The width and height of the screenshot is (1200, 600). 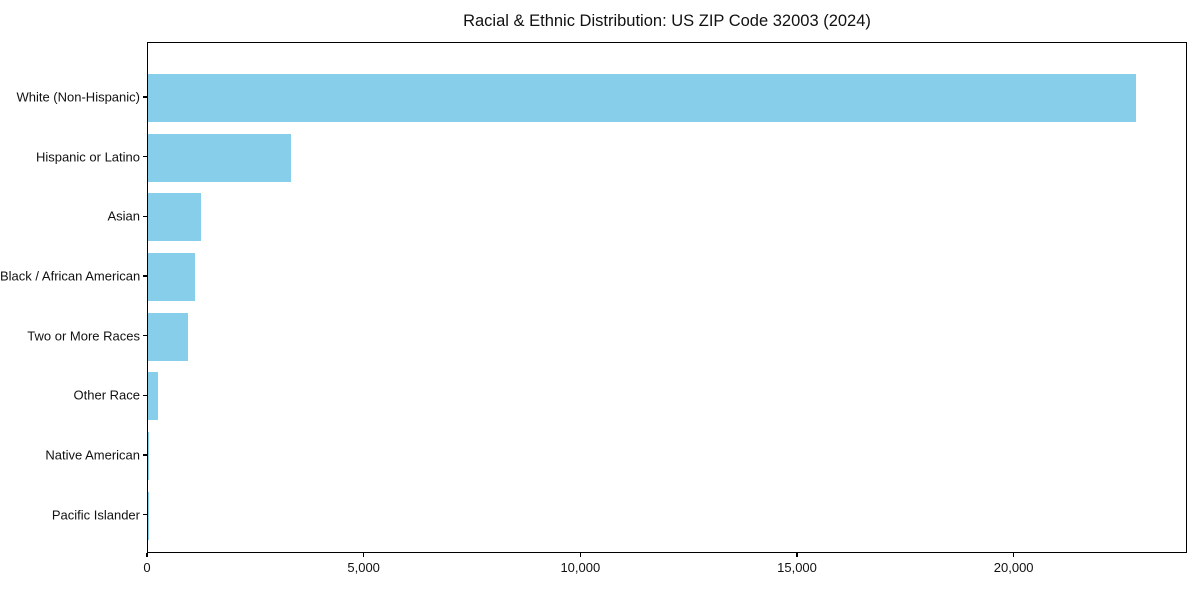 I want to click on y-tick-label: Native American, so click(x=92, y=455).